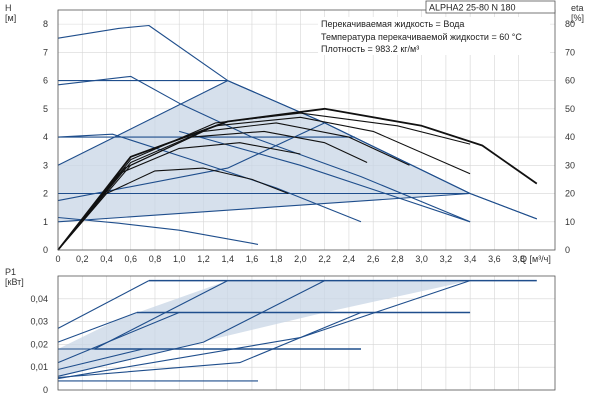  Describe the element at coordinates (421, 259) in the screenshot. I see `x-tick-label: 3,0` at that location.